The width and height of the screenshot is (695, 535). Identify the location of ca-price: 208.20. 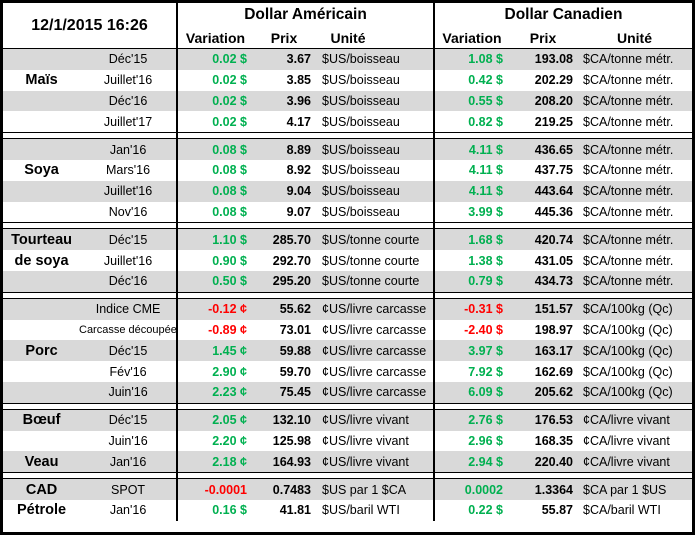
(553, 100).